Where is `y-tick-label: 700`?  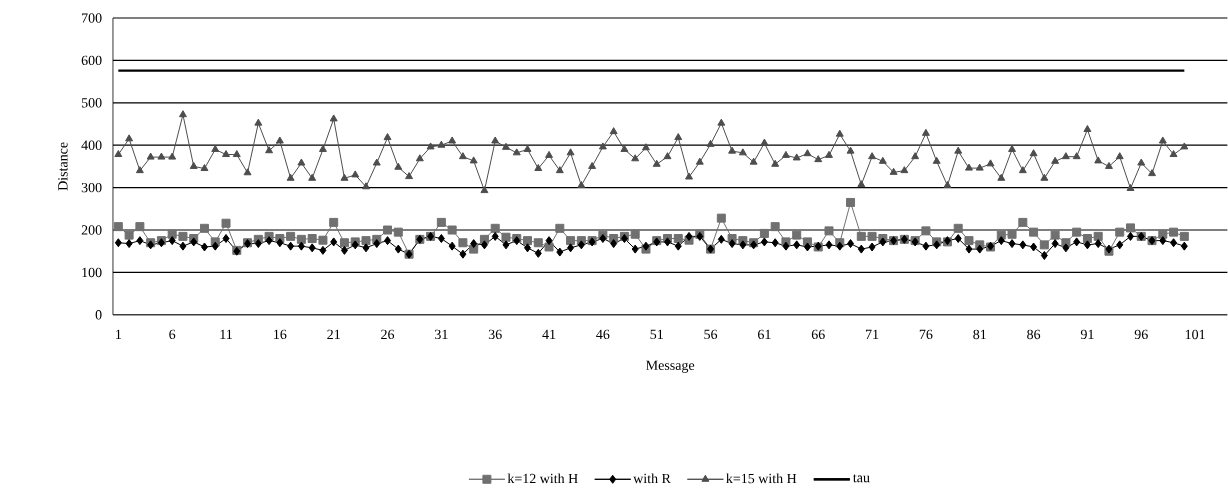
y-tick-label: 700 is located at coordinates (92, 18).